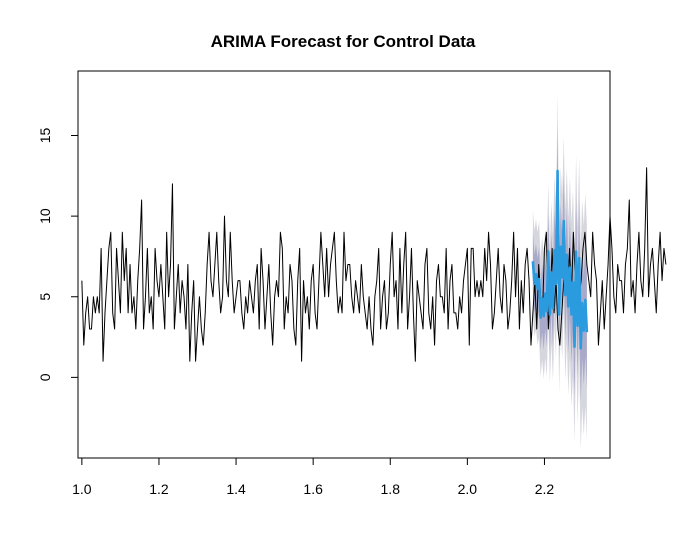 The height and width of the screenshot is (555, 685). I want to click on x-axis: 1.0 1.2 1.4 1.6 1.8 2.0 2.2, so click(313, 477).